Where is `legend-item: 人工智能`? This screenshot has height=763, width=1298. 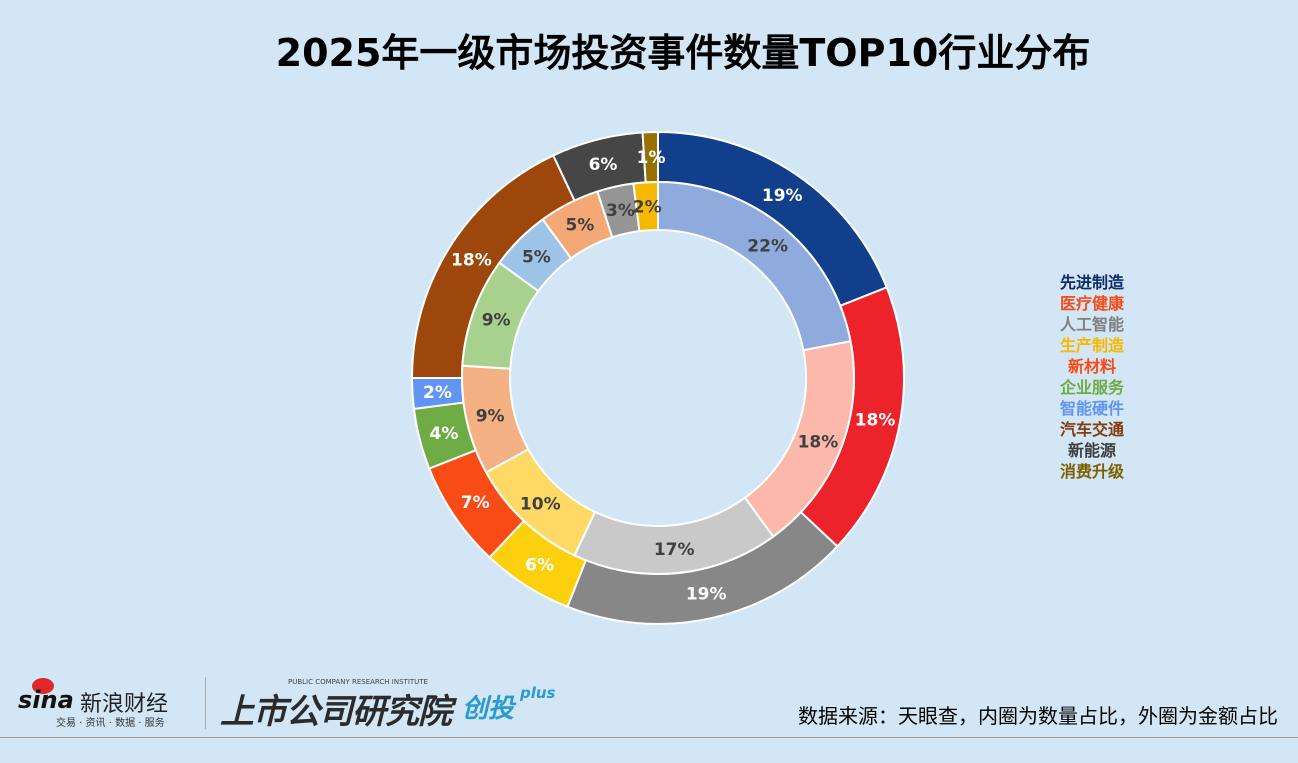
legend-item: 人工智能 is located at coordinates (1091, 324).